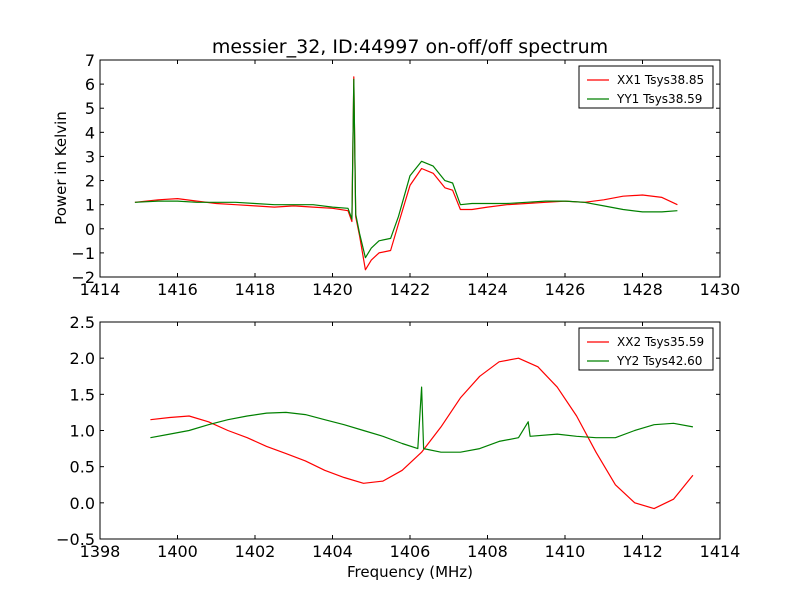 The height and width of the screenshot is (600, 800). Describe the element at coordinates (255, 289) in the screenshot. I see `top-xtick-label: 1418` at that location.